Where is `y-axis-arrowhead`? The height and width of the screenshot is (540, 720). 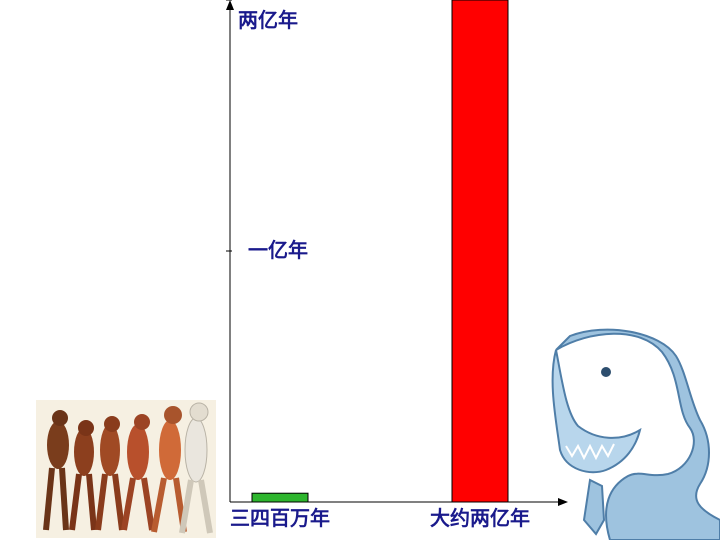
y-axis-arrowhead is located at coordinates (230, 5).